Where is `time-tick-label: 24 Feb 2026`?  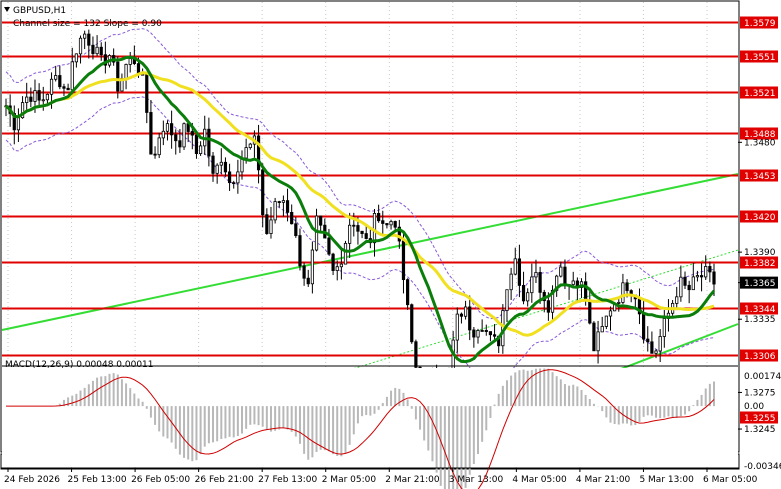
time-tick-label: 24 Feb 2026 is located at coordinates (32, 480).